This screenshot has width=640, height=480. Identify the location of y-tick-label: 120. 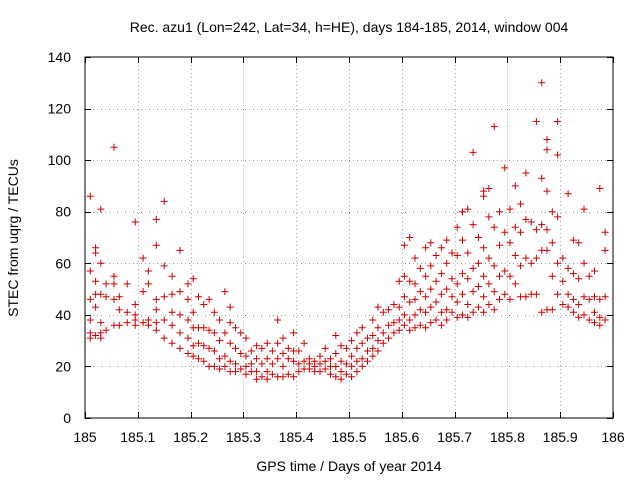
(60, 109).